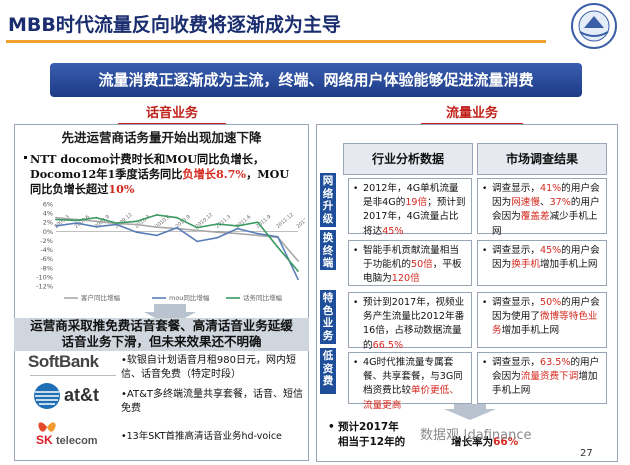  Describe the element at coordinates (243, 222) in the screenshot. I see `x-tick-label: 2011.6` at that location.